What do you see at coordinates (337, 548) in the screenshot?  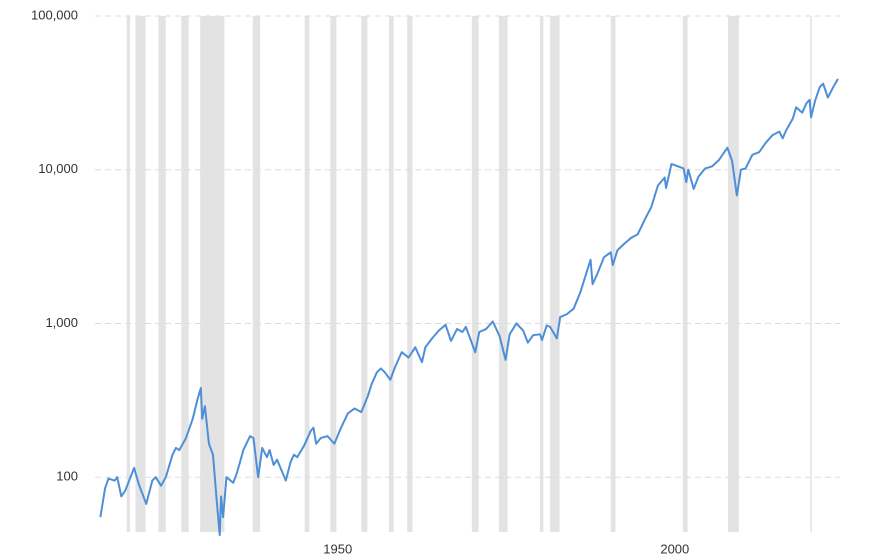 I see `x-tick-label: 1950` at bounding box center [337, 548].